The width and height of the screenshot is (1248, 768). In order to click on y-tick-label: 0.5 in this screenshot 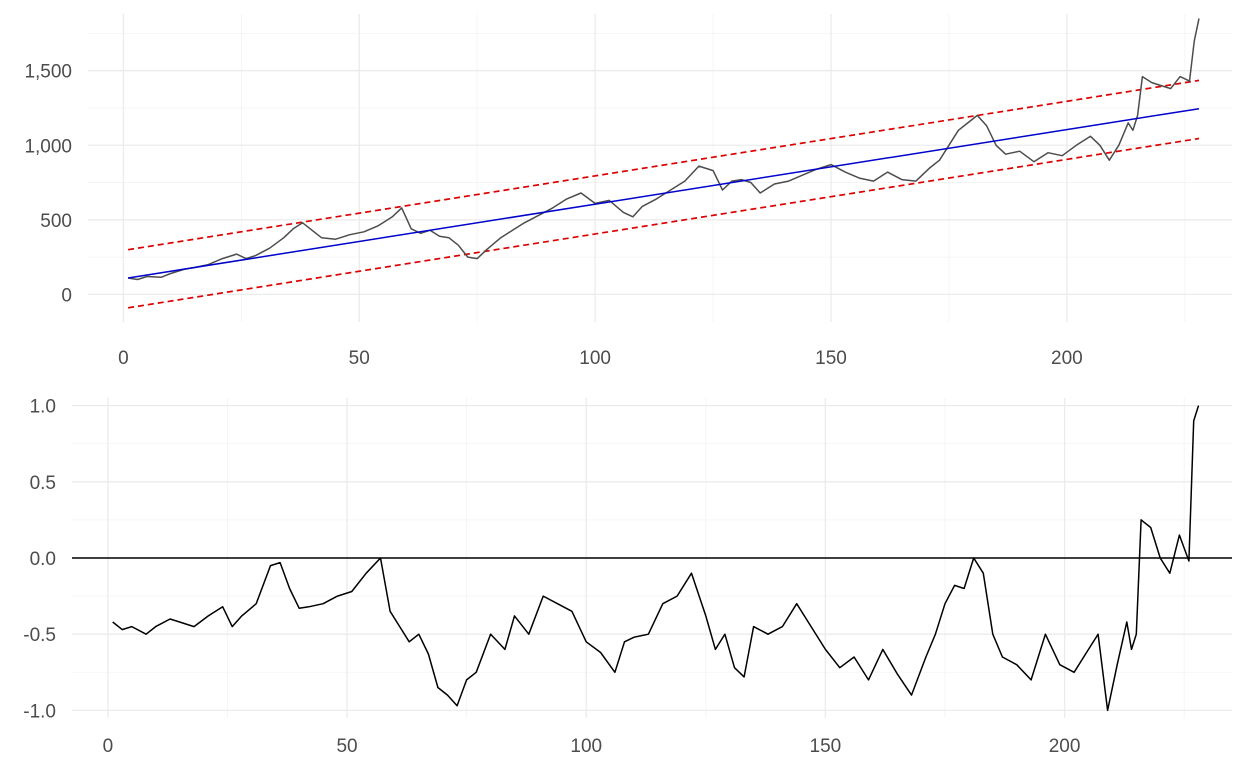, I will do `click(43, 483)`.